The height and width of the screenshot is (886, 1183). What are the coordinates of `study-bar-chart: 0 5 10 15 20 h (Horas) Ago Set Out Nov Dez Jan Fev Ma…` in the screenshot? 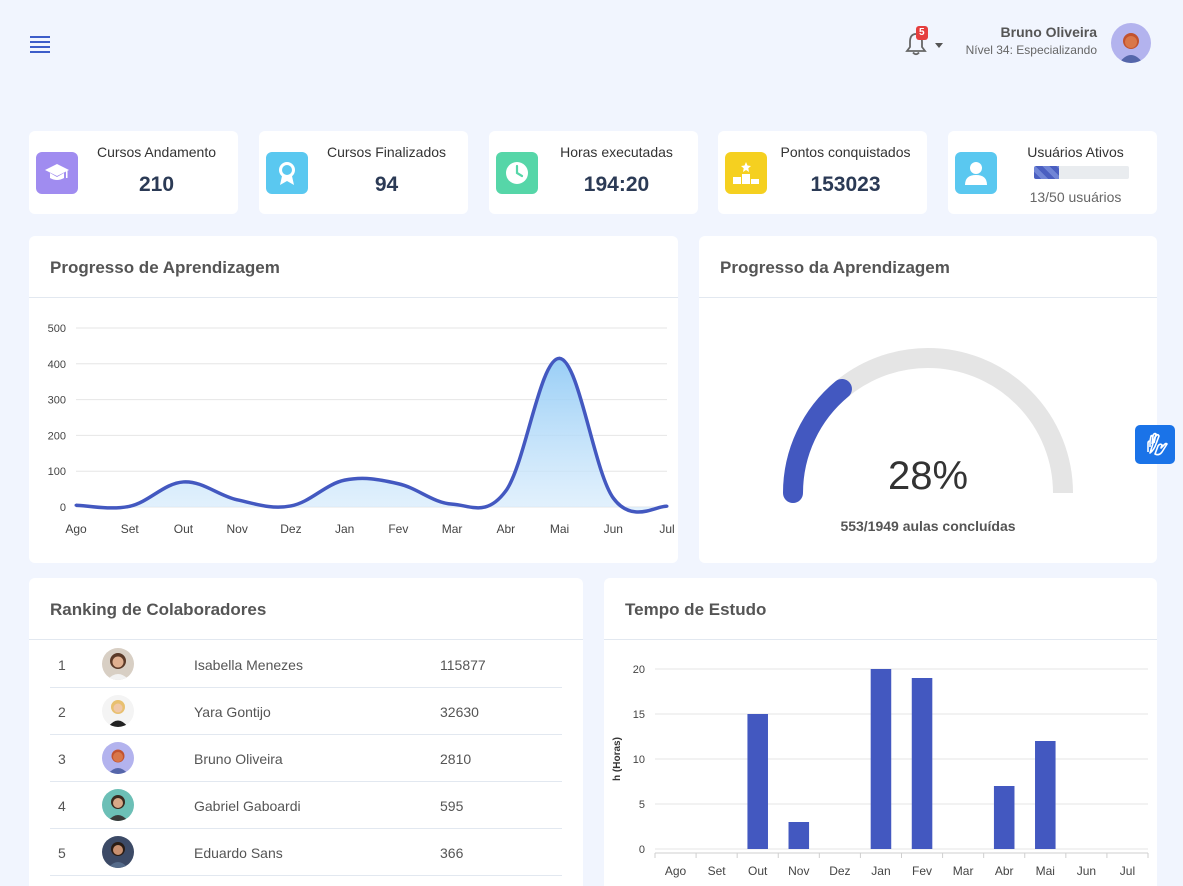 It's located at (880, 771).